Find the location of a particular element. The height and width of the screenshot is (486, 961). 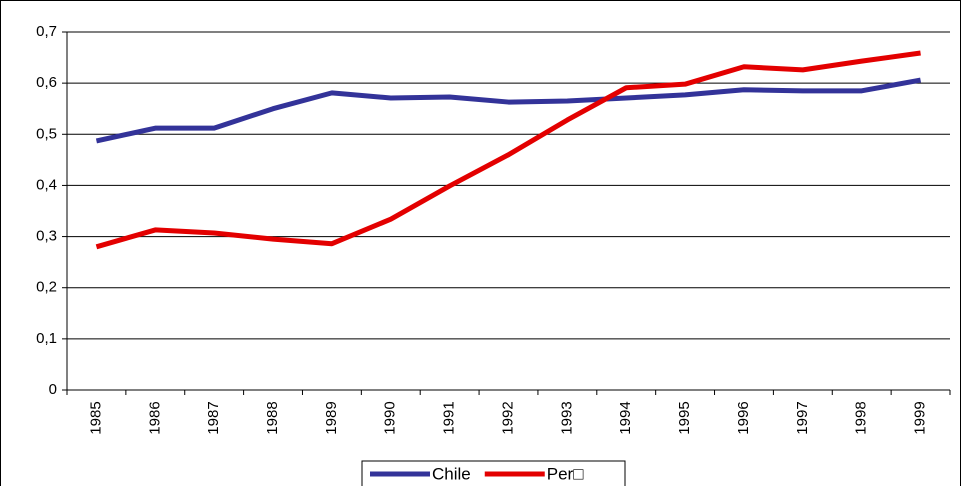

x-tick-label: 1991 is located at coordinates (449, 417).